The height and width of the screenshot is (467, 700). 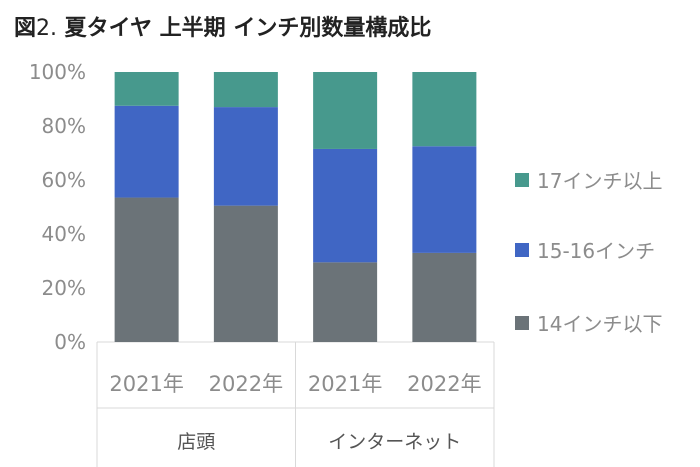 What do you see at coordinates (196, 442) in the screenshot?
I see `x-group-label: 店頭` at bounding box center [196, 442].